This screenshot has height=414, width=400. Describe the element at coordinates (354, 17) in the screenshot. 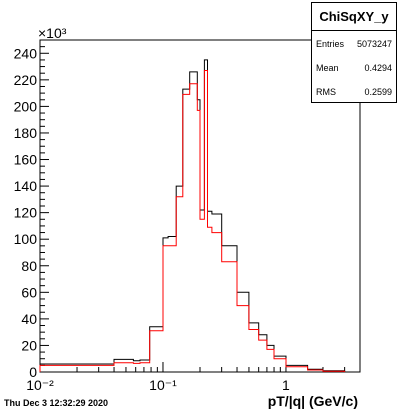

I see `stats-title: ChiSqXY_y` at that location.